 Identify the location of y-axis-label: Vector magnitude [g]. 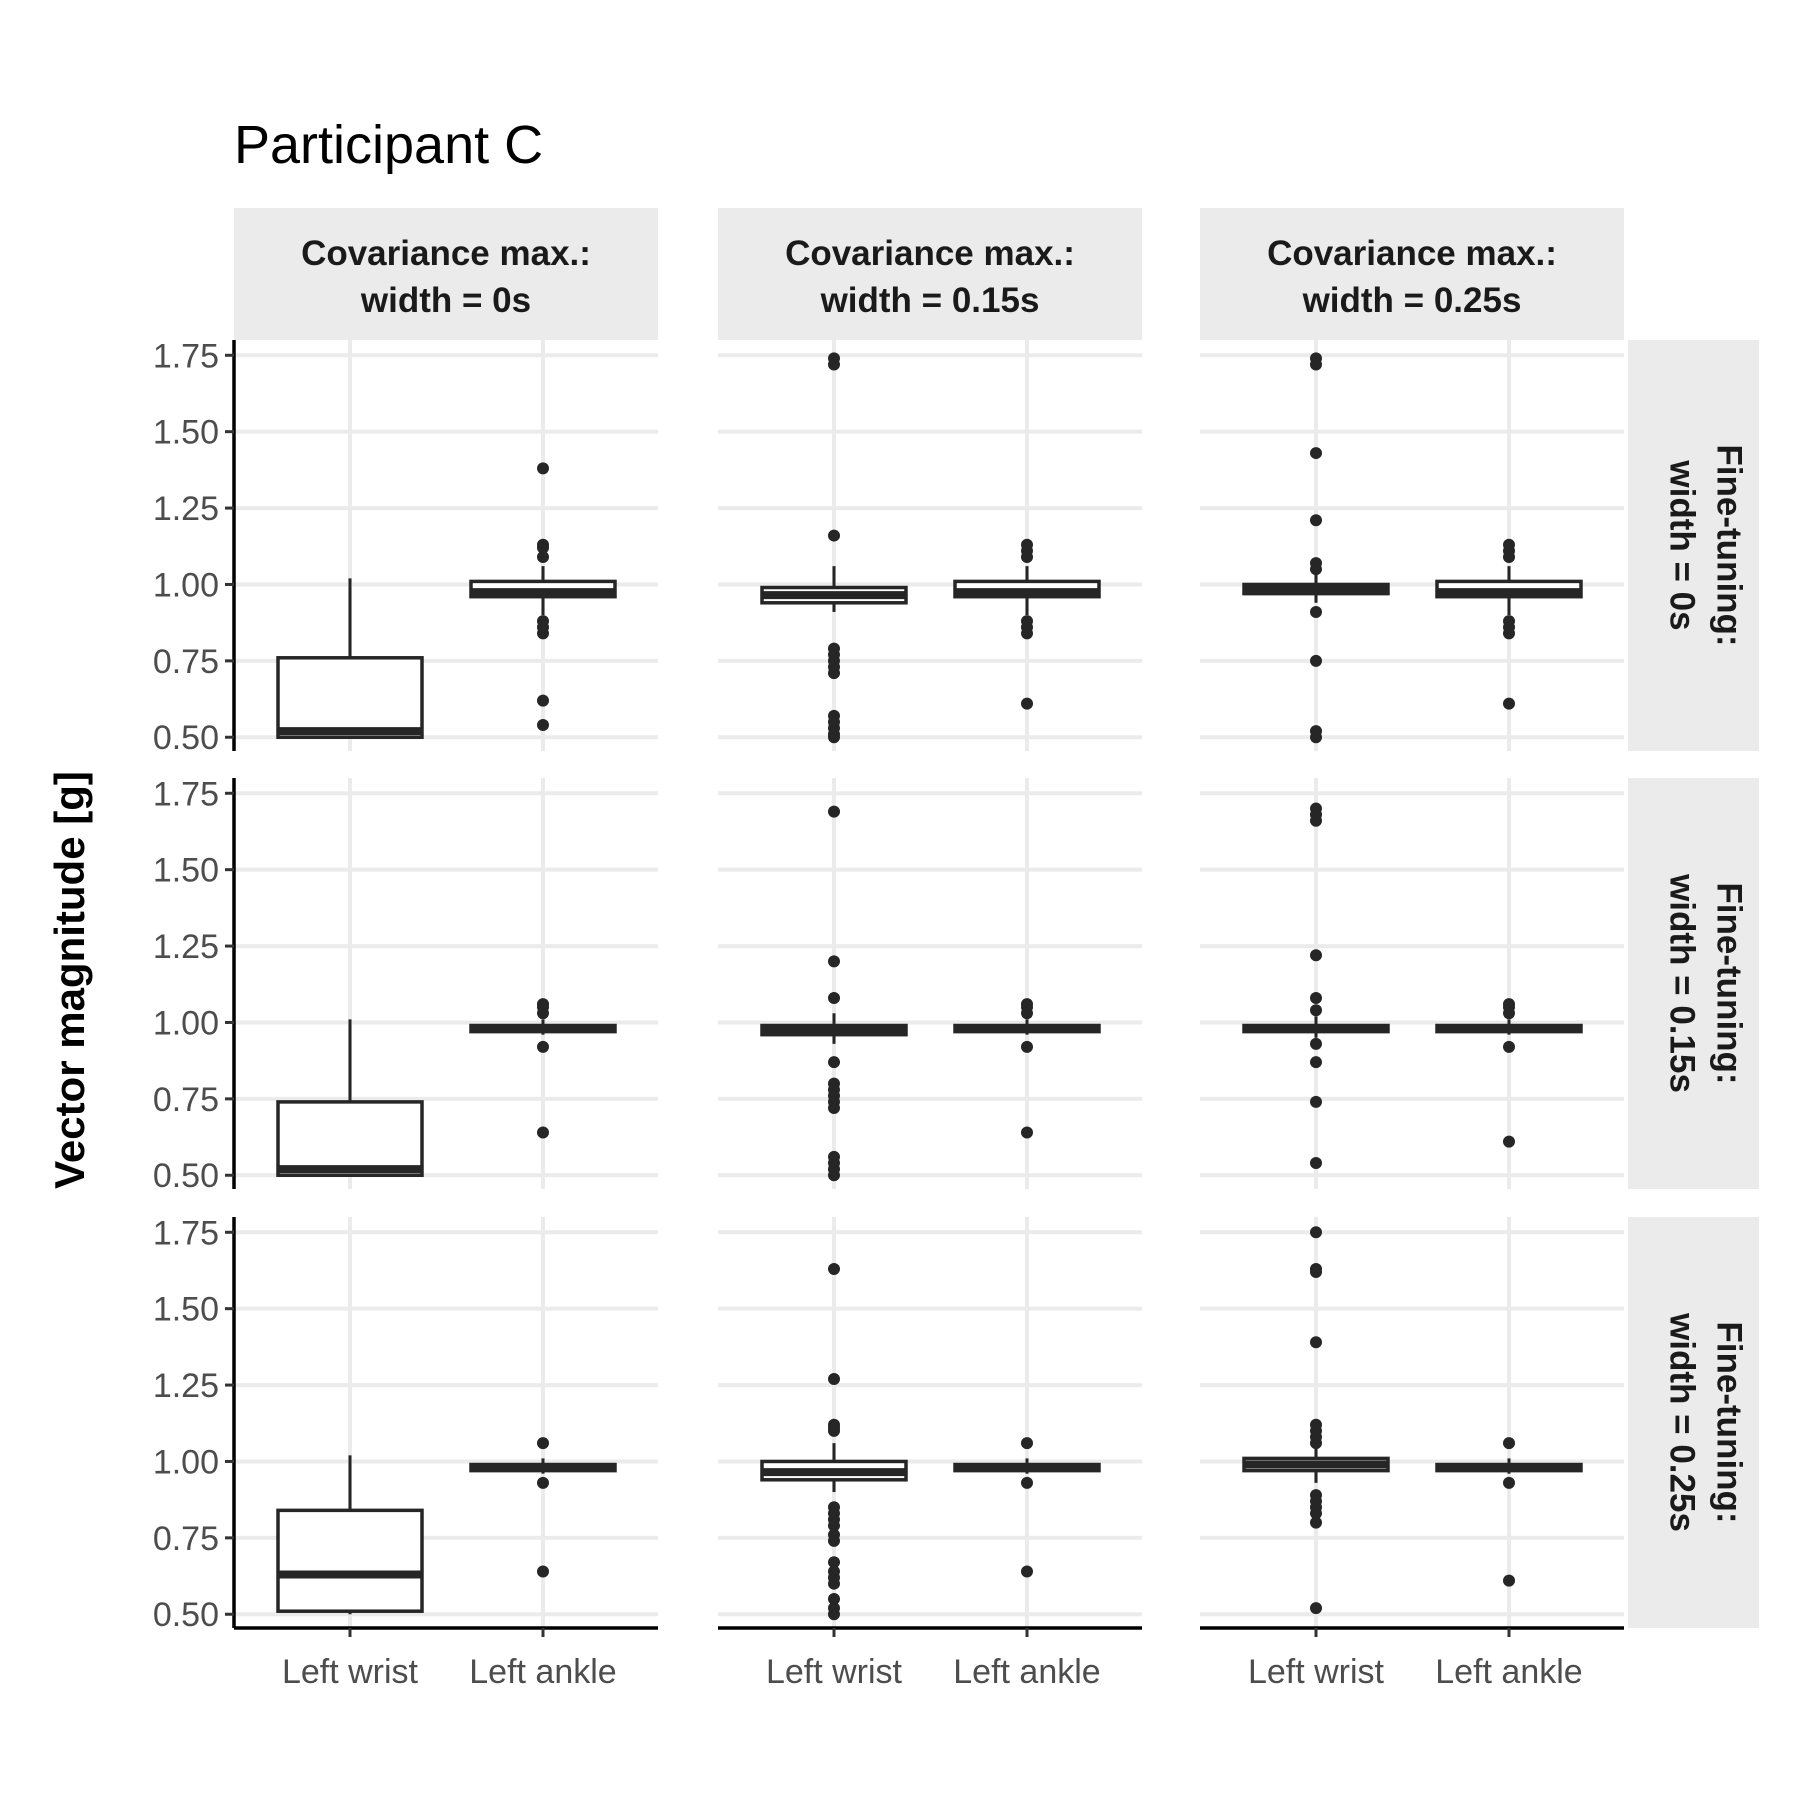
(69, 980).